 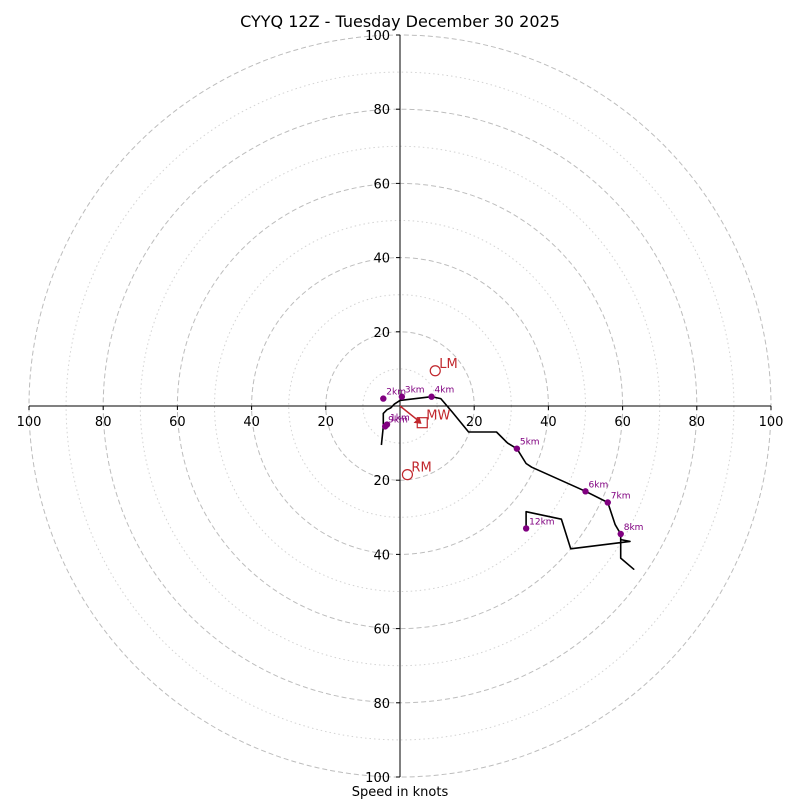 I want to click on height-marker-3km, so click(x=402, y=396).